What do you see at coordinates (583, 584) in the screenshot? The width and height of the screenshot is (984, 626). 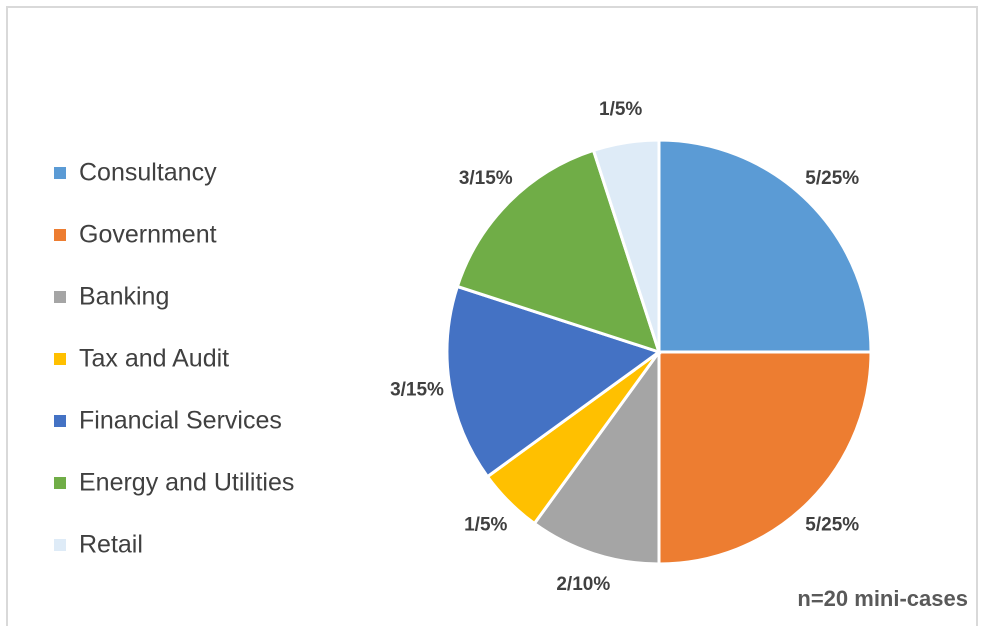 I see `data-label: 2/10%` at bounding box center [583, 584].